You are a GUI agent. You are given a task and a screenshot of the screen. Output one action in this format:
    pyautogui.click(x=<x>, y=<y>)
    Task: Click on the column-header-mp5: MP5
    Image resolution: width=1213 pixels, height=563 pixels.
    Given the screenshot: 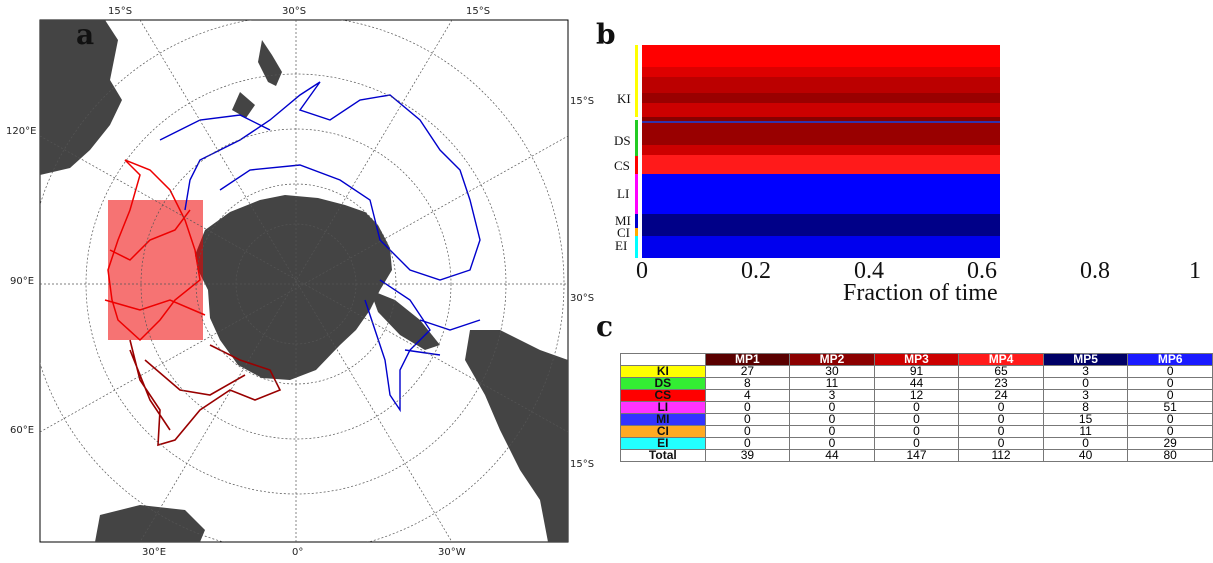 What is the action you would take?
    pyautogui.click(x=1085, y=359)
    